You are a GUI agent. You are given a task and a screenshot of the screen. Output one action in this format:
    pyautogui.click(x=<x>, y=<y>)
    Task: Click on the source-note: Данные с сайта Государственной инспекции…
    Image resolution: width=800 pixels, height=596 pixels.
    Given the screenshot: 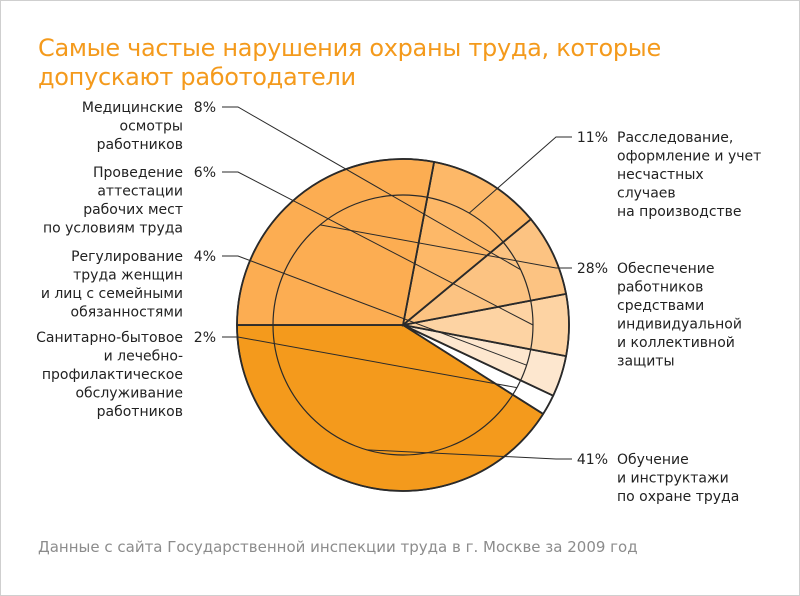 What is the action you would take?
    pyautogui.click(x=338, y=547)
    